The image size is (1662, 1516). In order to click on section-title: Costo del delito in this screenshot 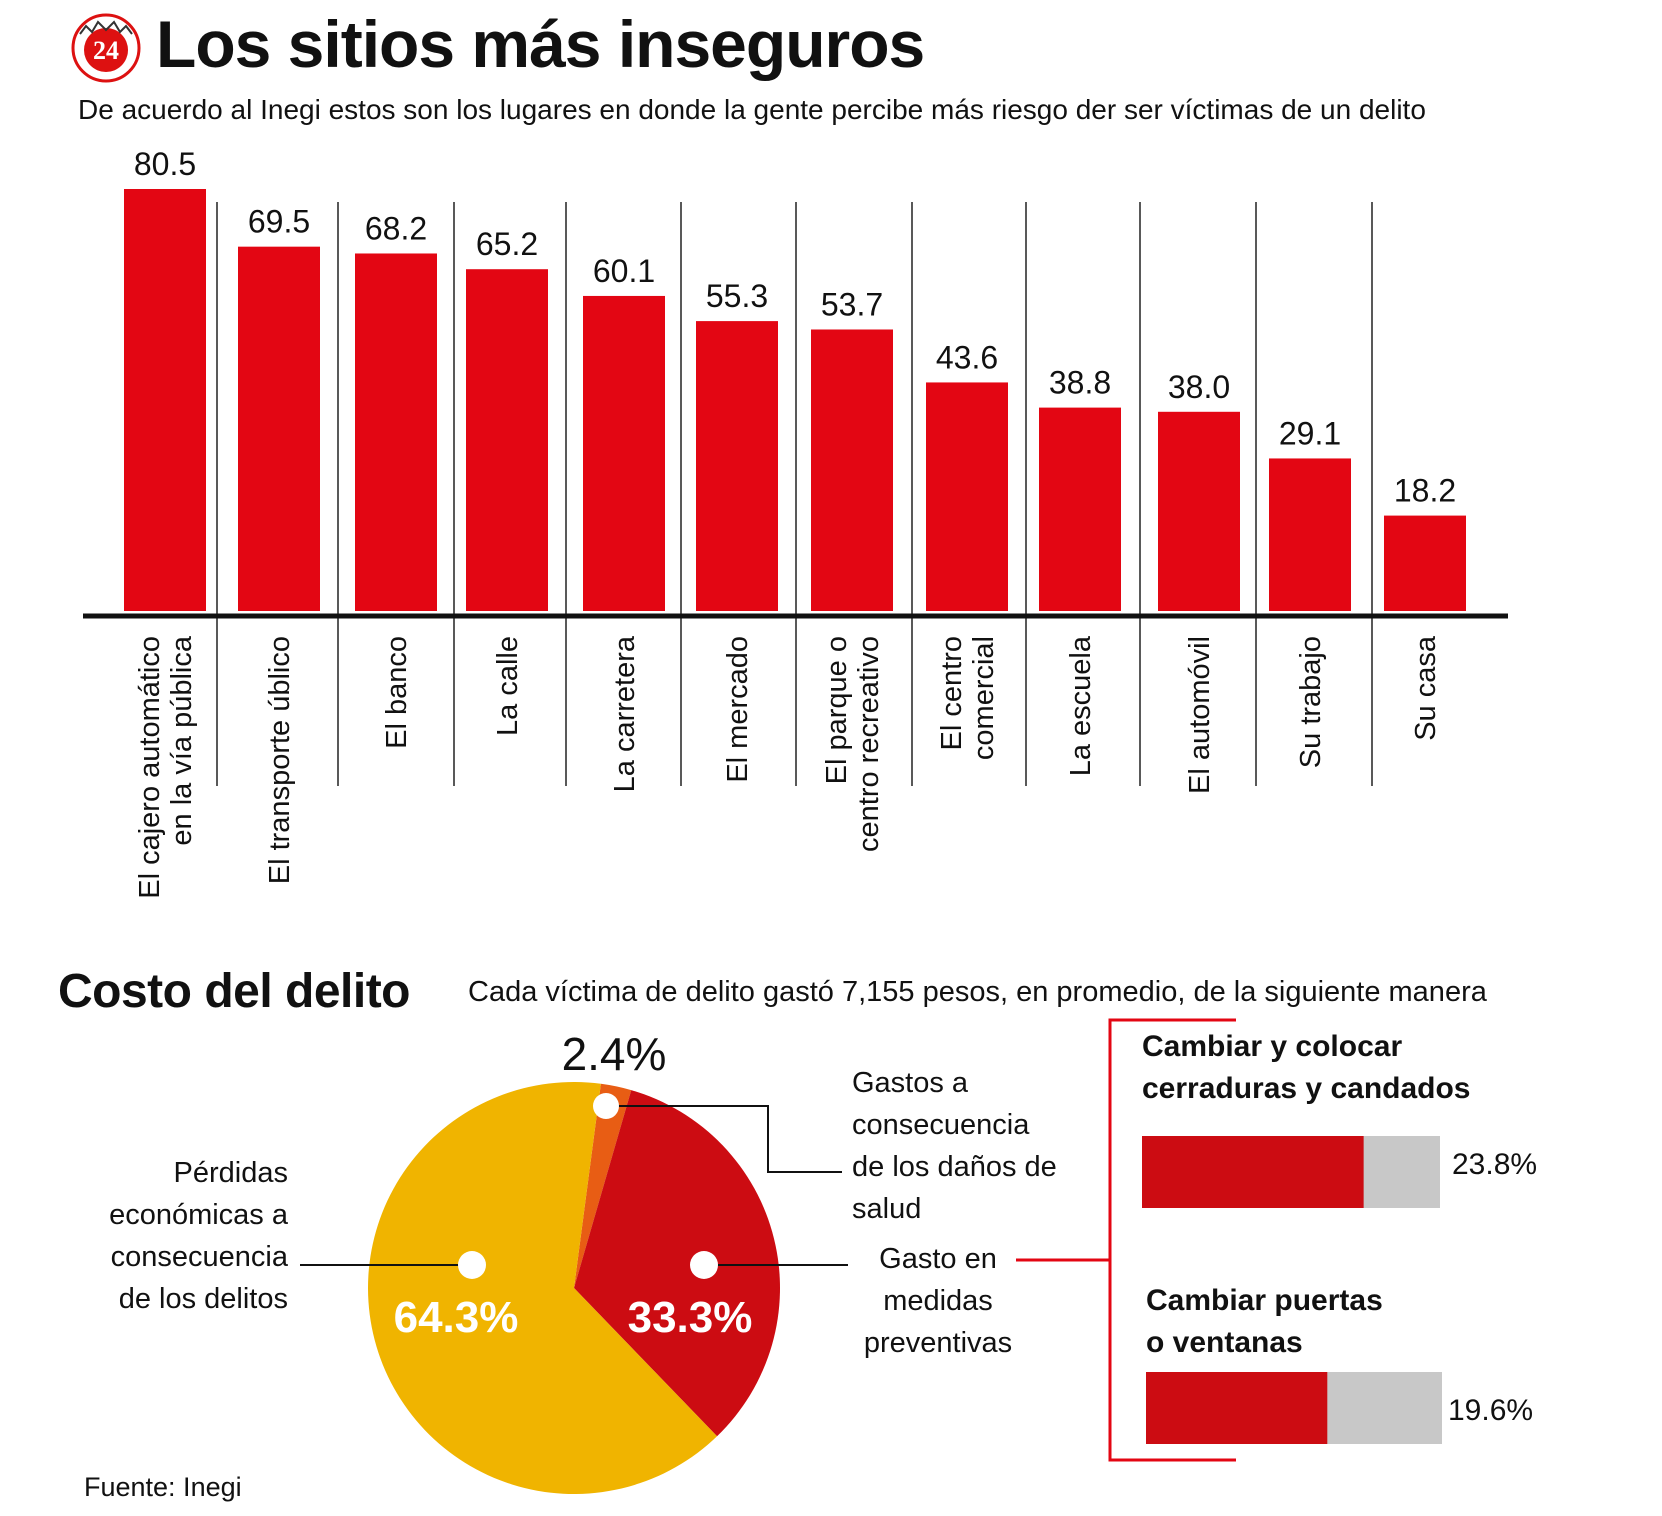, I will do `click(234, 991)`.